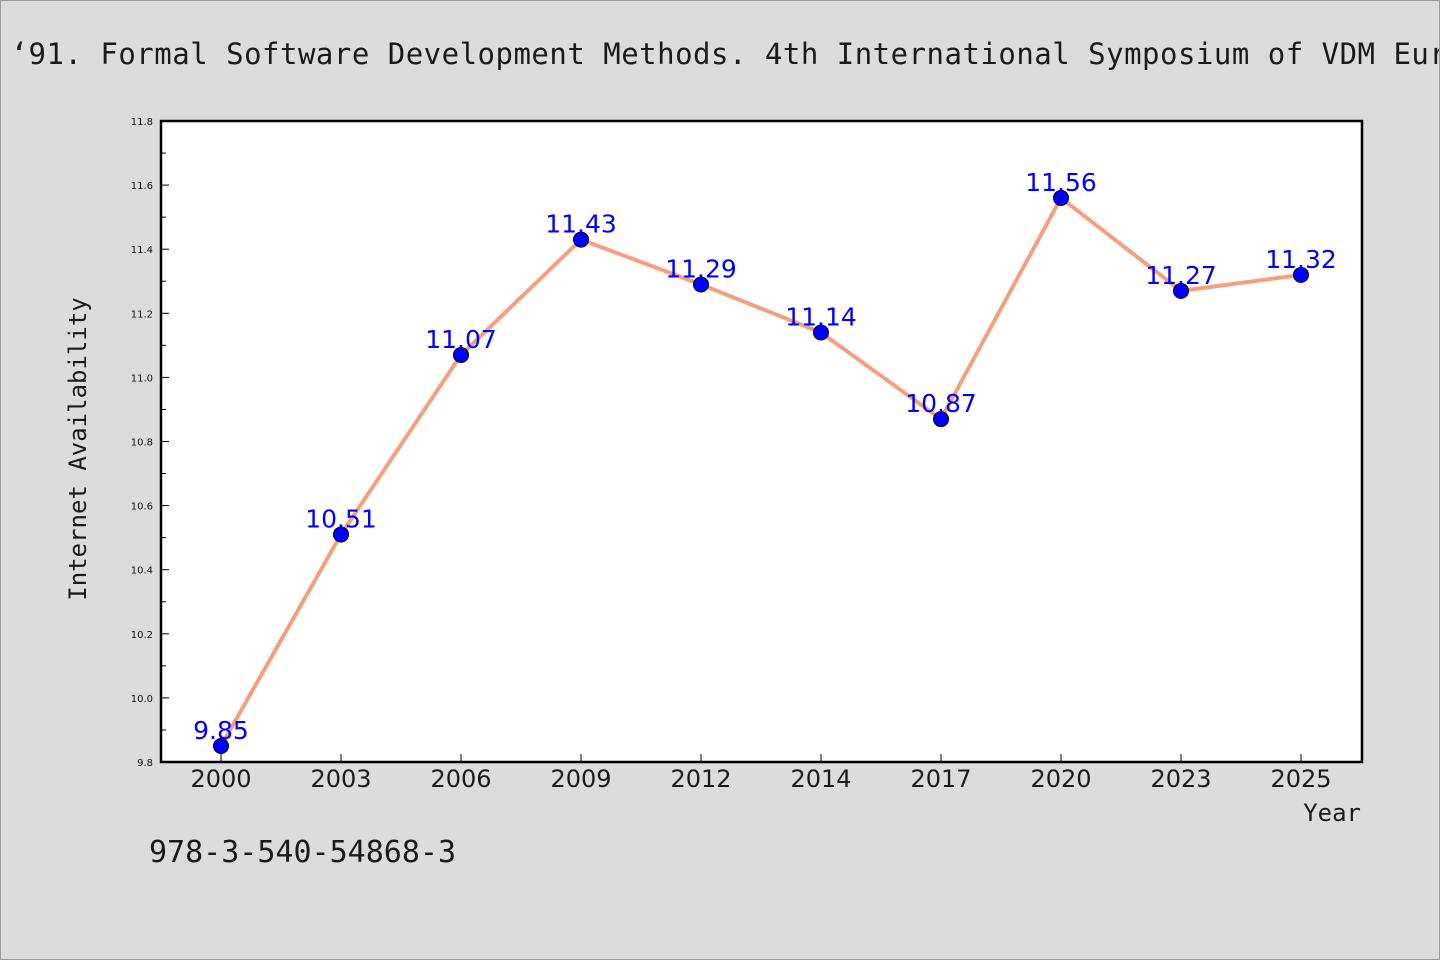 The height and width of the screenshot is (960, 1440). I want to click on data-label: 11.56, so click(1061, 182).